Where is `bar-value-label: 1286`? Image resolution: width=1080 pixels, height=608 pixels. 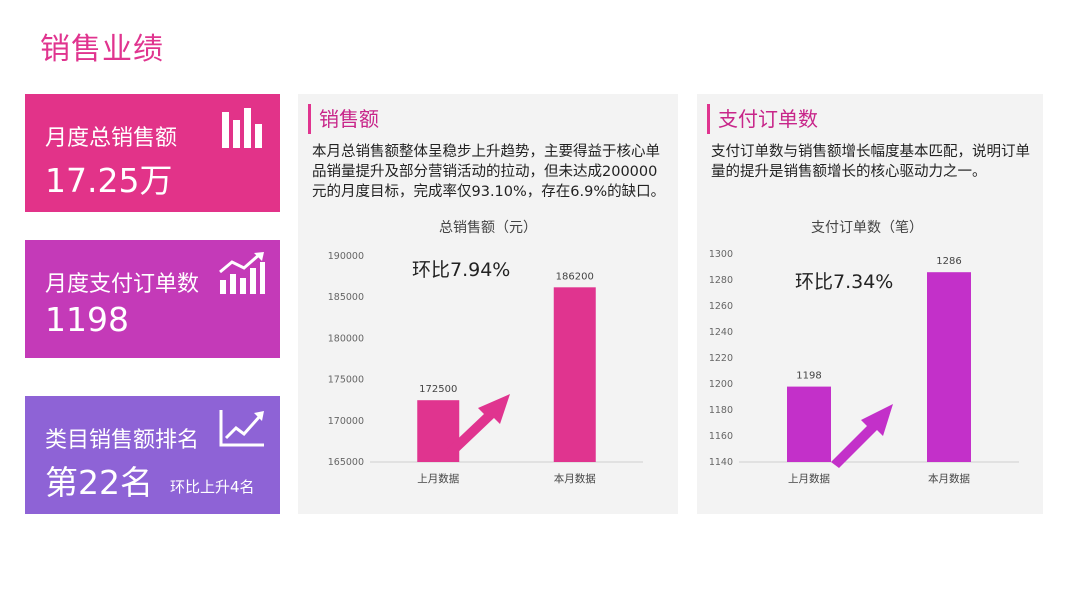 bar-value-label: 1286 is located at coordinates (948, 261).